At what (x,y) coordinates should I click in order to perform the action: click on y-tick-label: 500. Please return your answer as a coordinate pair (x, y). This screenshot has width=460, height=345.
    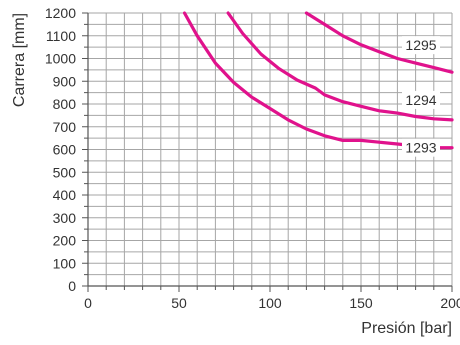
    Looking at the image, I should click on (65, 172).